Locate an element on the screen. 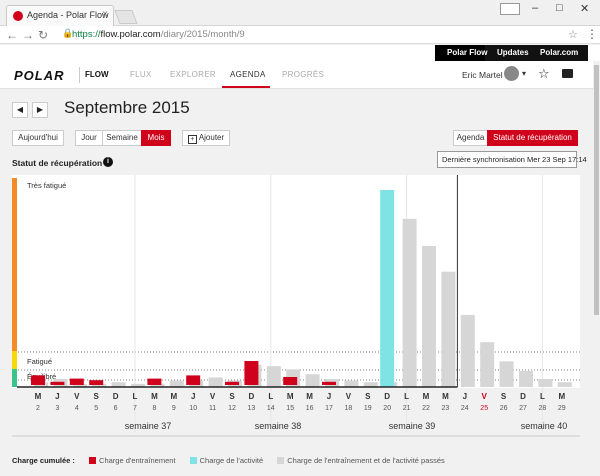 This screenshot has width=600, height=476. day-number-label: 27 is located at coordinates (523, 408).